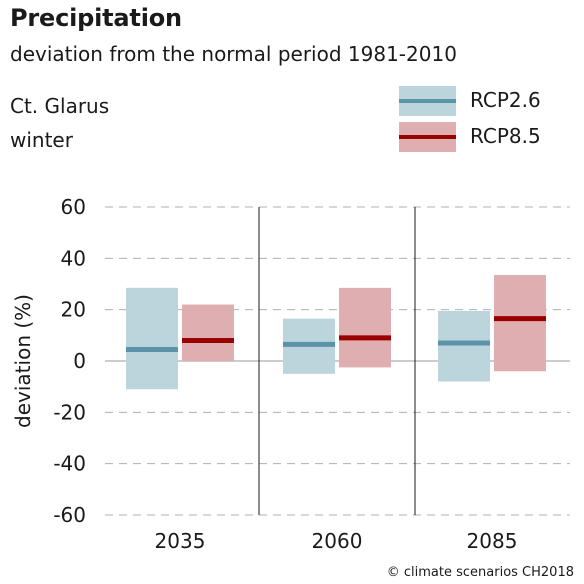 This screenshot has width=584, height=584. Describe the element at coordinates (365, 327) in the screenshot. I see `range-box-rcp85-2060` at that location.